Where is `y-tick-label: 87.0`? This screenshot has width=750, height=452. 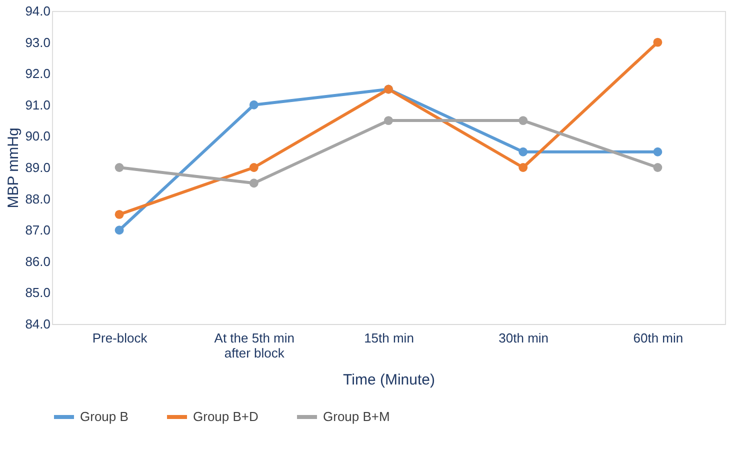
y-tick-label: 87.0 is located at coordinates (37, 230).